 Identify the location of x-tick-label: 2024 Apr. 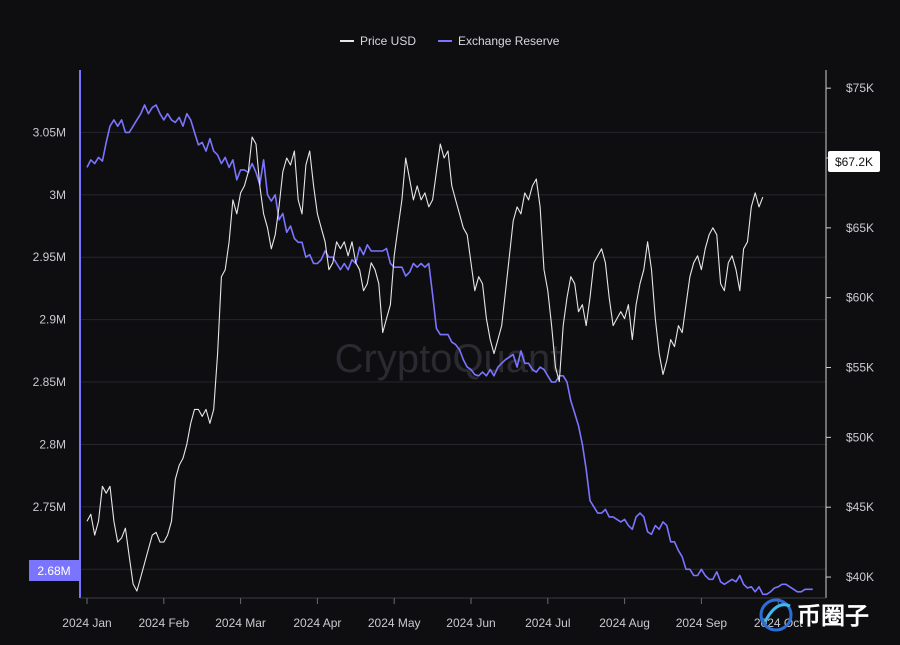
(317, 623).